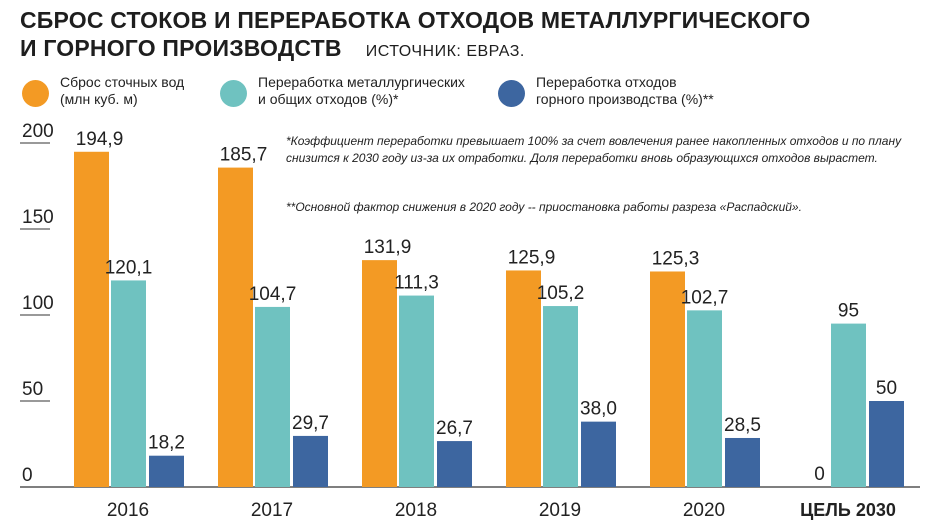 The image size is (938, 532). What do you see at coordinates (166, 443) in the screenshot?
I see `data-label: 18,2` at bounding box center [166, 443].